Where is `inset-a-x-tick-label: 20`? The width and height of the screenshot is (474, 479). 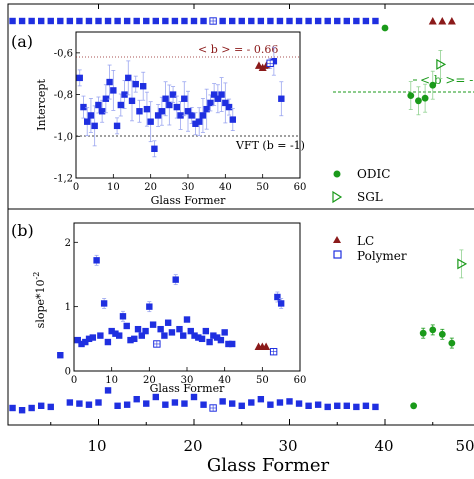
inset-a-x-tick-label: 20 is located at coordinates (150, 187).